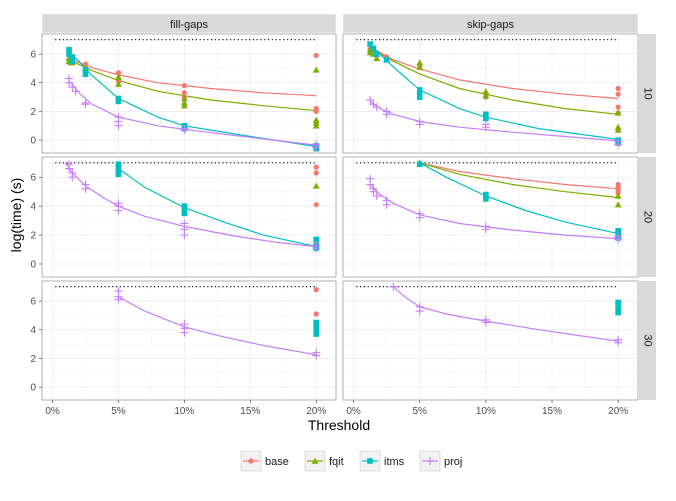 The image size is (676, 501). What do you see at coordinates (519, 180) in the screenshot?
I see `fit-curve-fqit` at bounding box center [519, 180].